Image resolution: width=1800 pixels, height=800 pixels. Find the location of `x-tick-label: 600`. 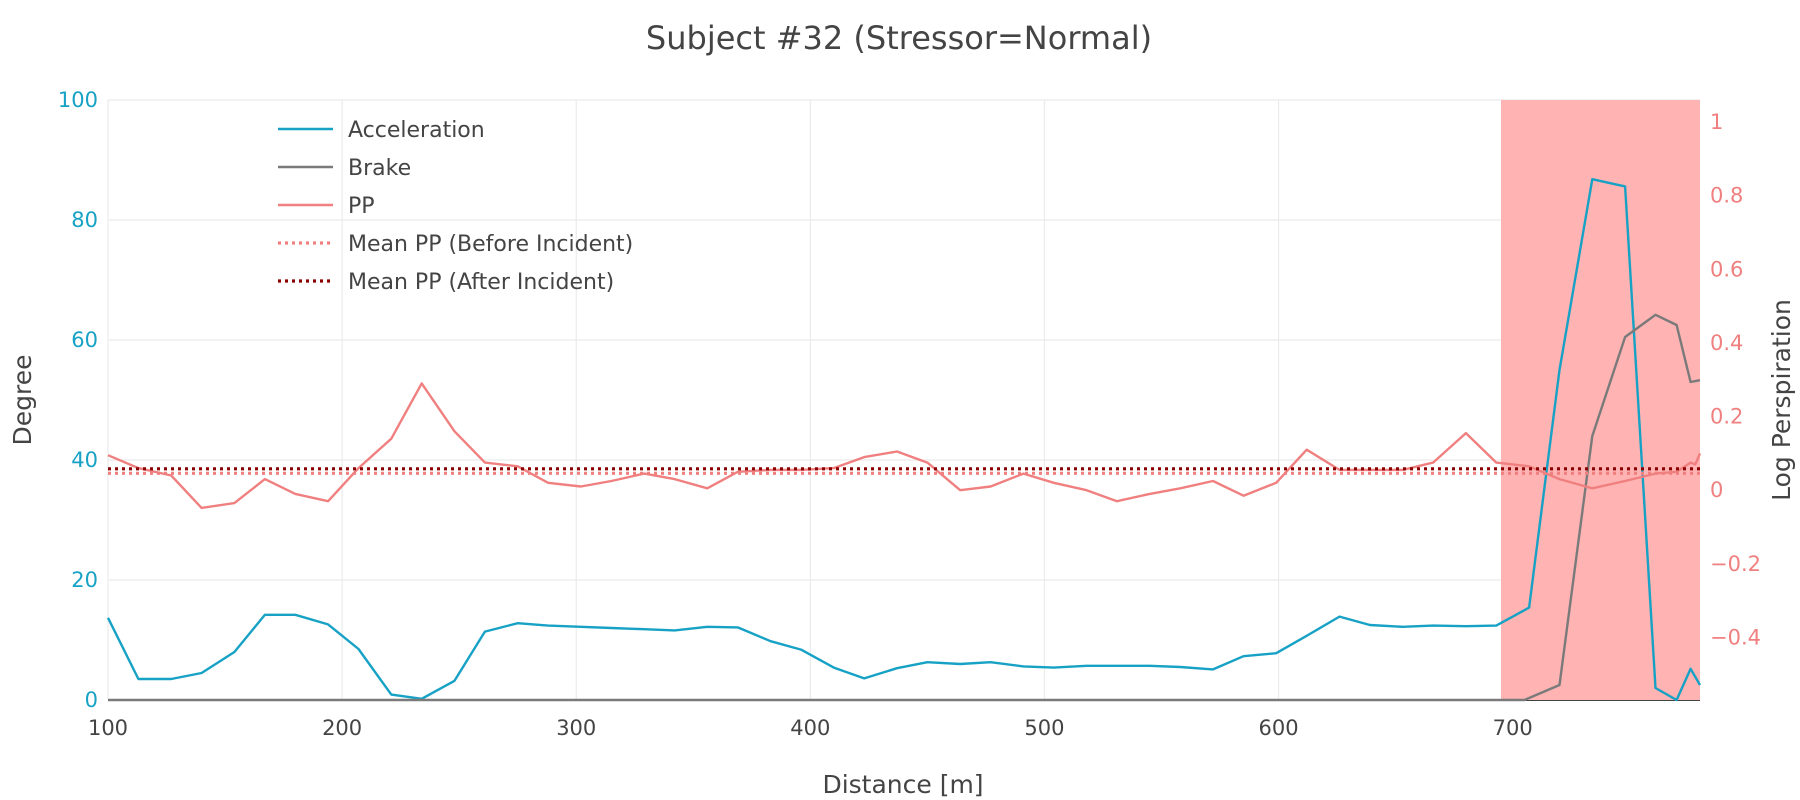

x-tick-label: 600 is located at coordinates (1279, 728).